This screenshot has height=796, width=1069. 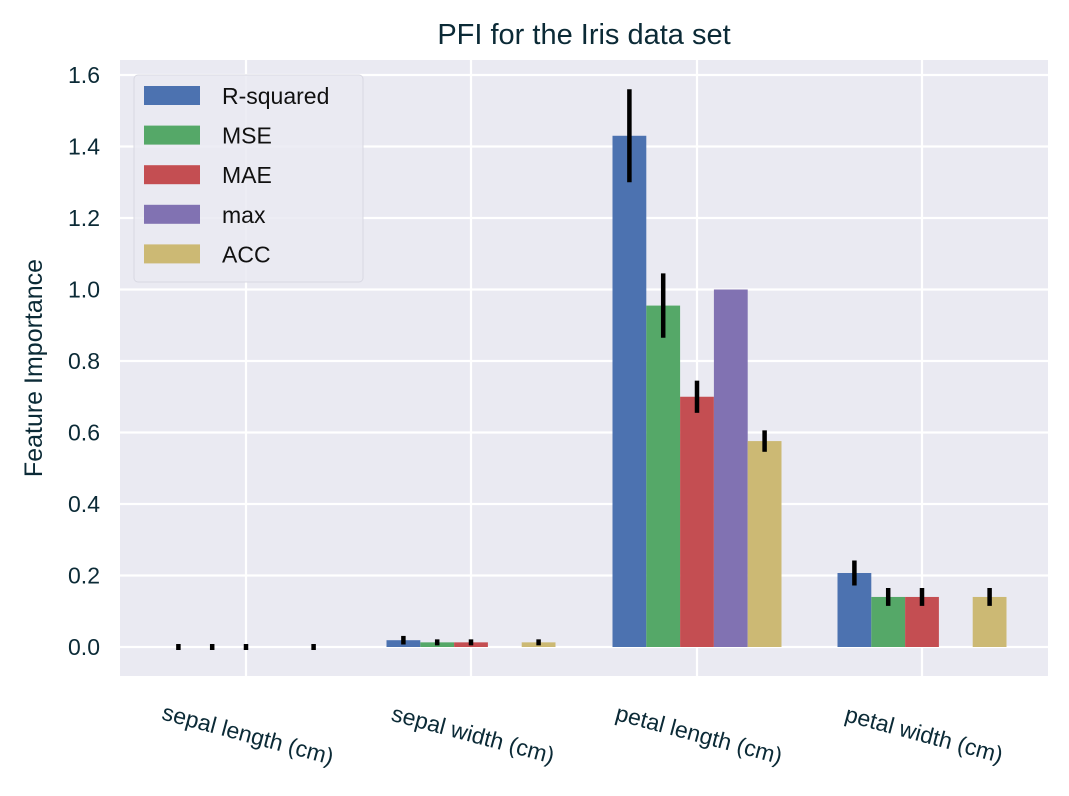 I want to click on y-axis-ticks: 0.0 0.2 0.4 0.6 0.8 1.0 1.2 1.4 1.6, so click(x=84, y=361).